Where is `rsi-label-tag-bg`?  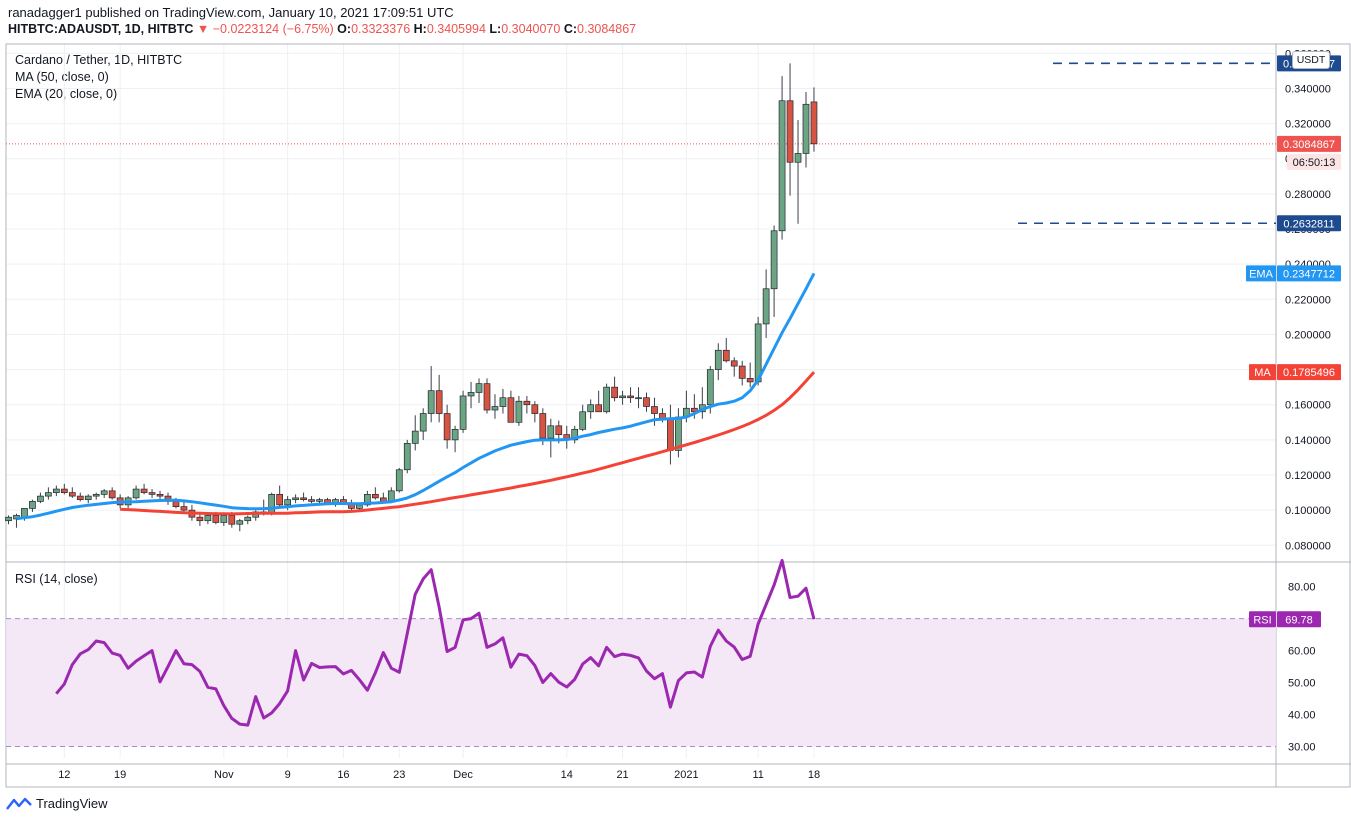
rsi-label-tag-bg is located at coordinates (1262, 619).